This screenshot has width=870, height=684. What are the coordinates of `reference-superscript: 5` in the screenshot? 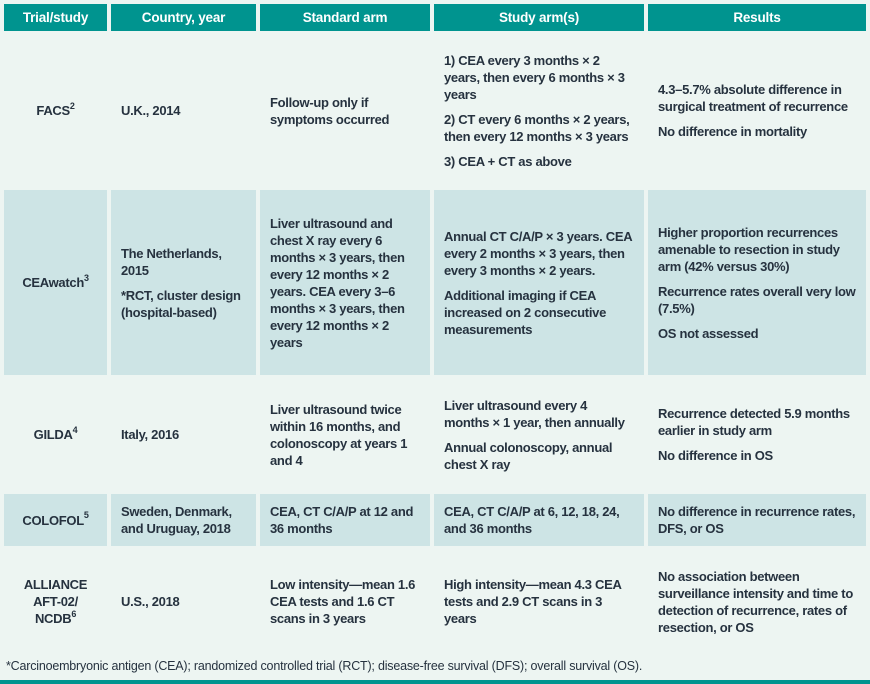 It's located at (86, 515).